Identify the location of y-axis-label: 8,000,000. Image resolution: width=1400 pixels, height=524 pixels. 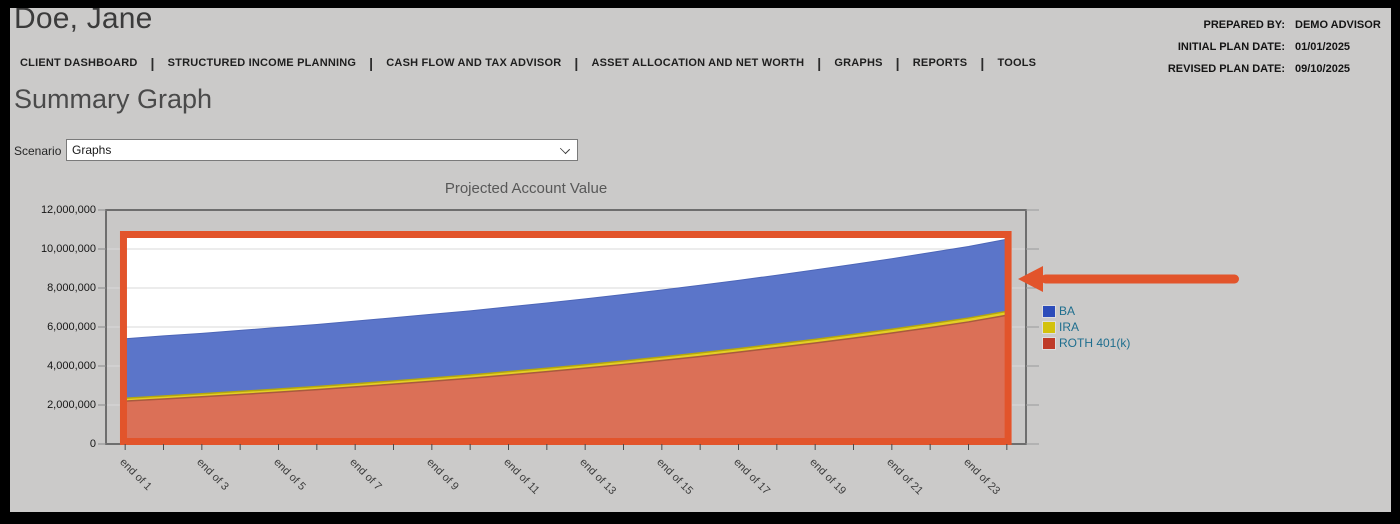
(71, 288).